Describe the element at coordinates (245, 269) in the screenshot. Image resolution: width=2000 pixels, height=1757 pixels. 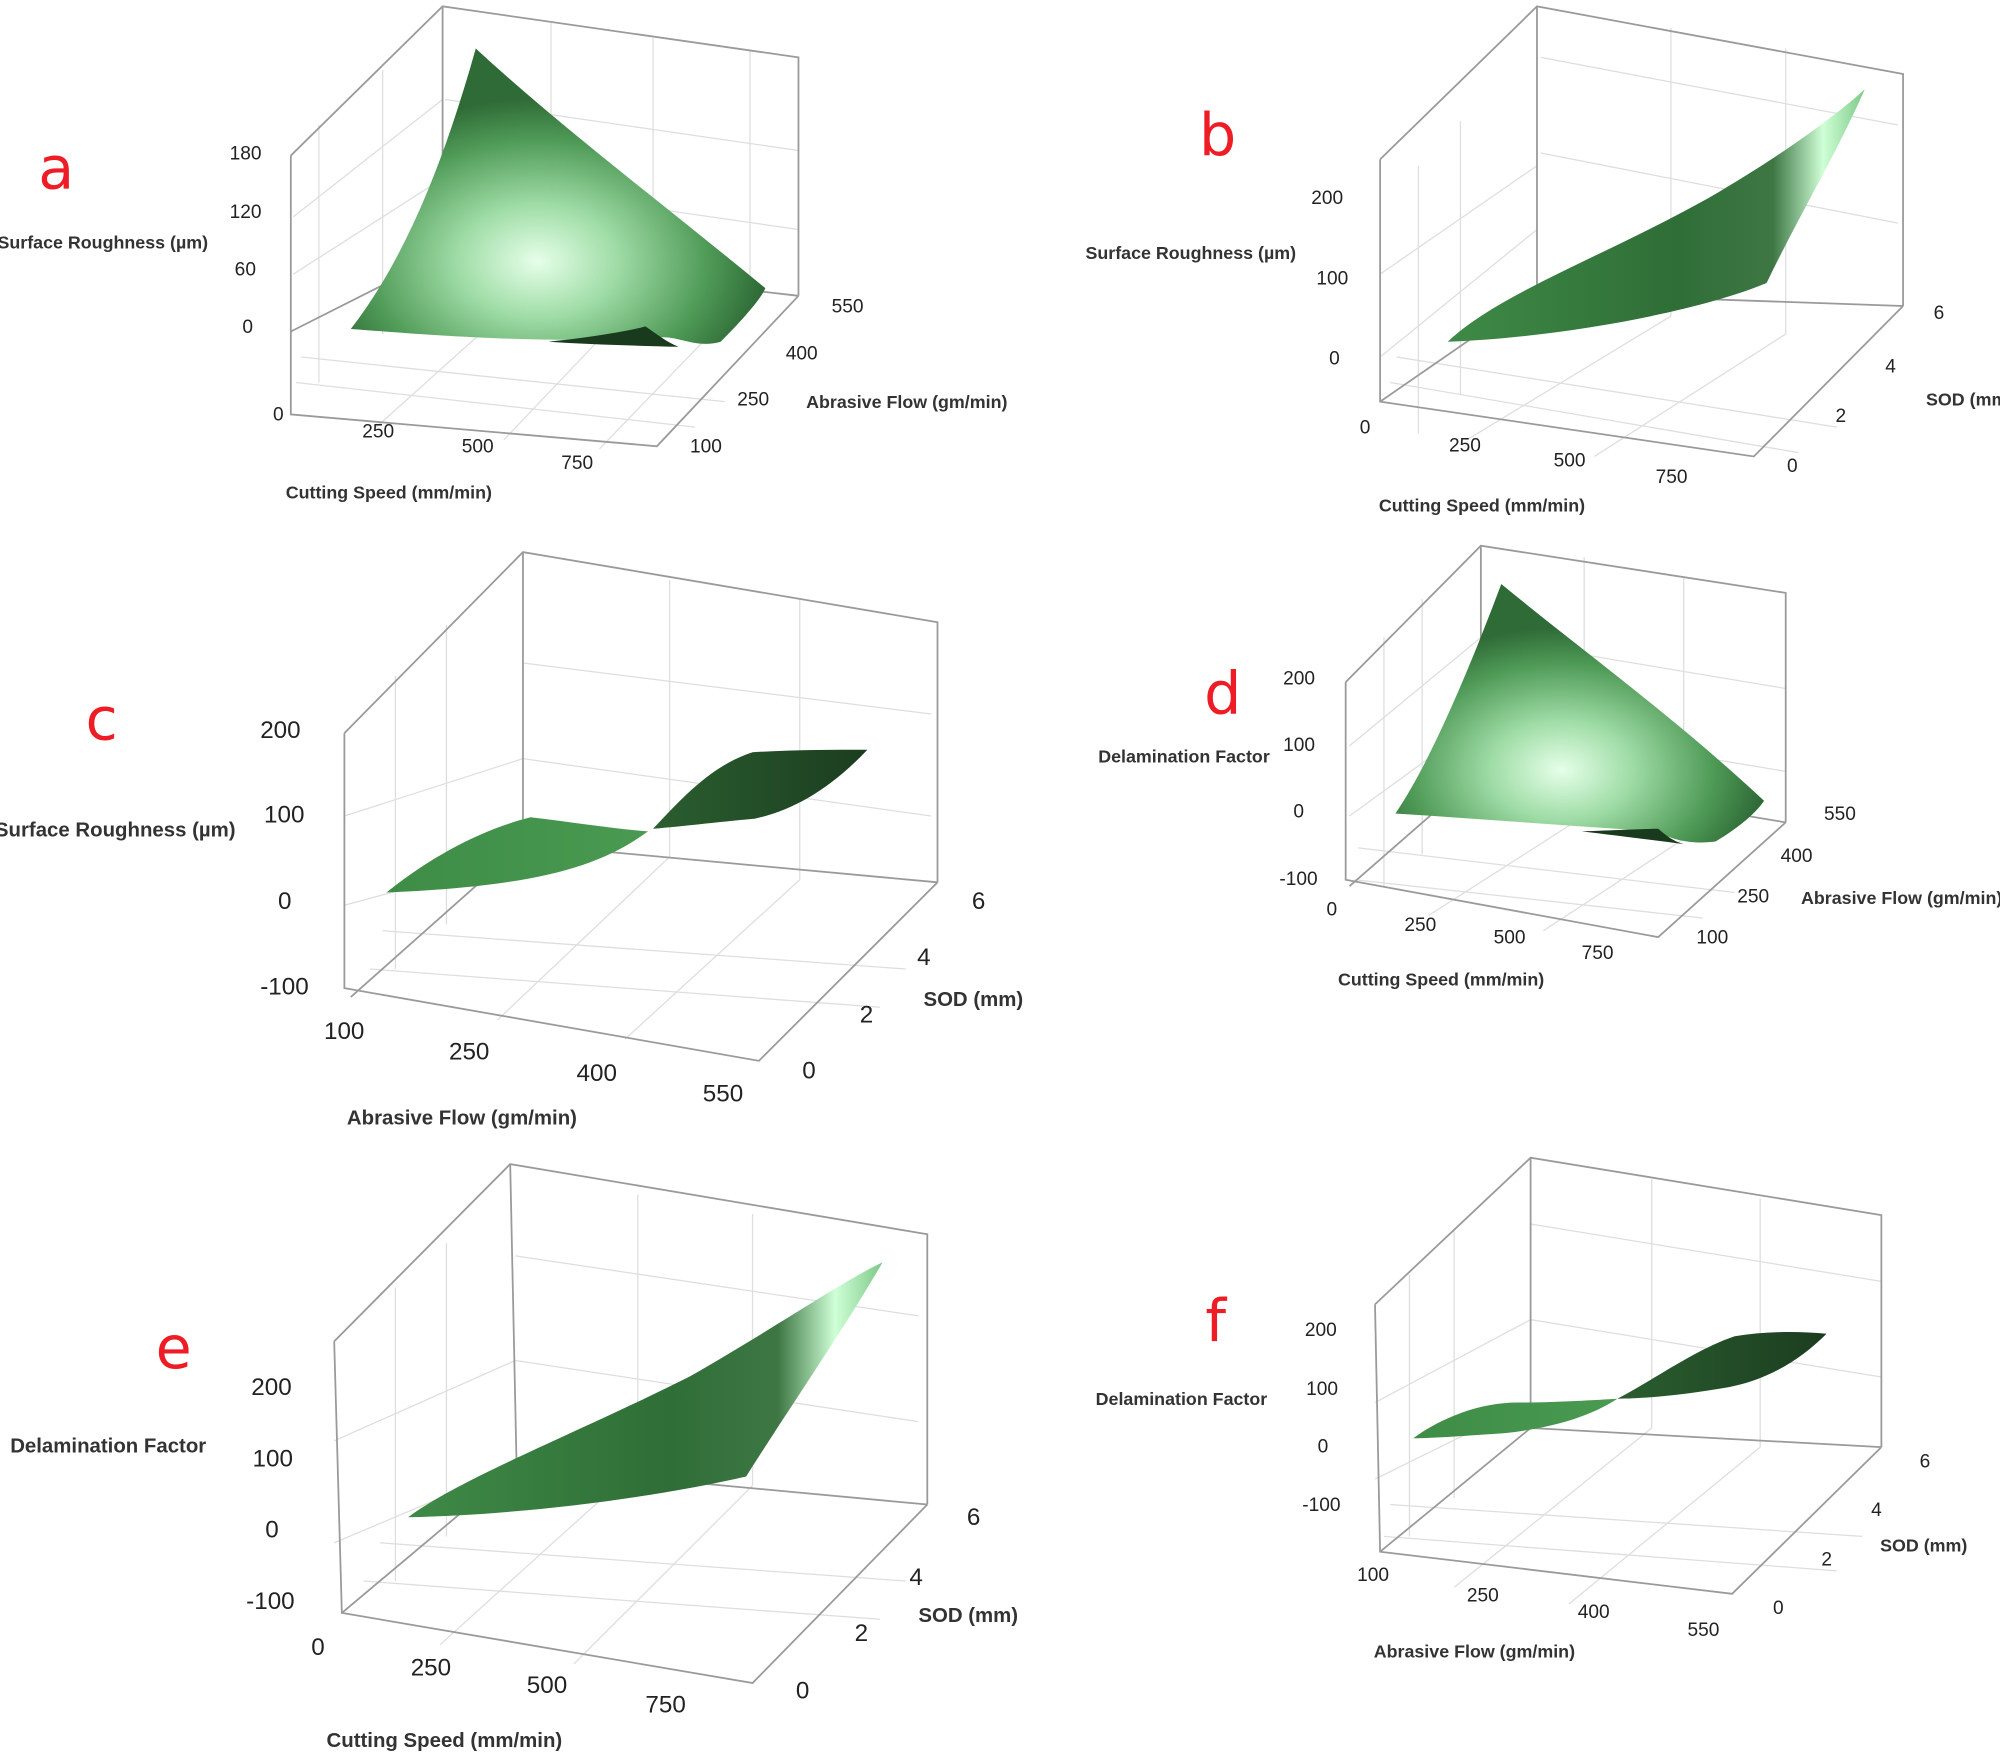
I see `z-tick: 60` at that location.